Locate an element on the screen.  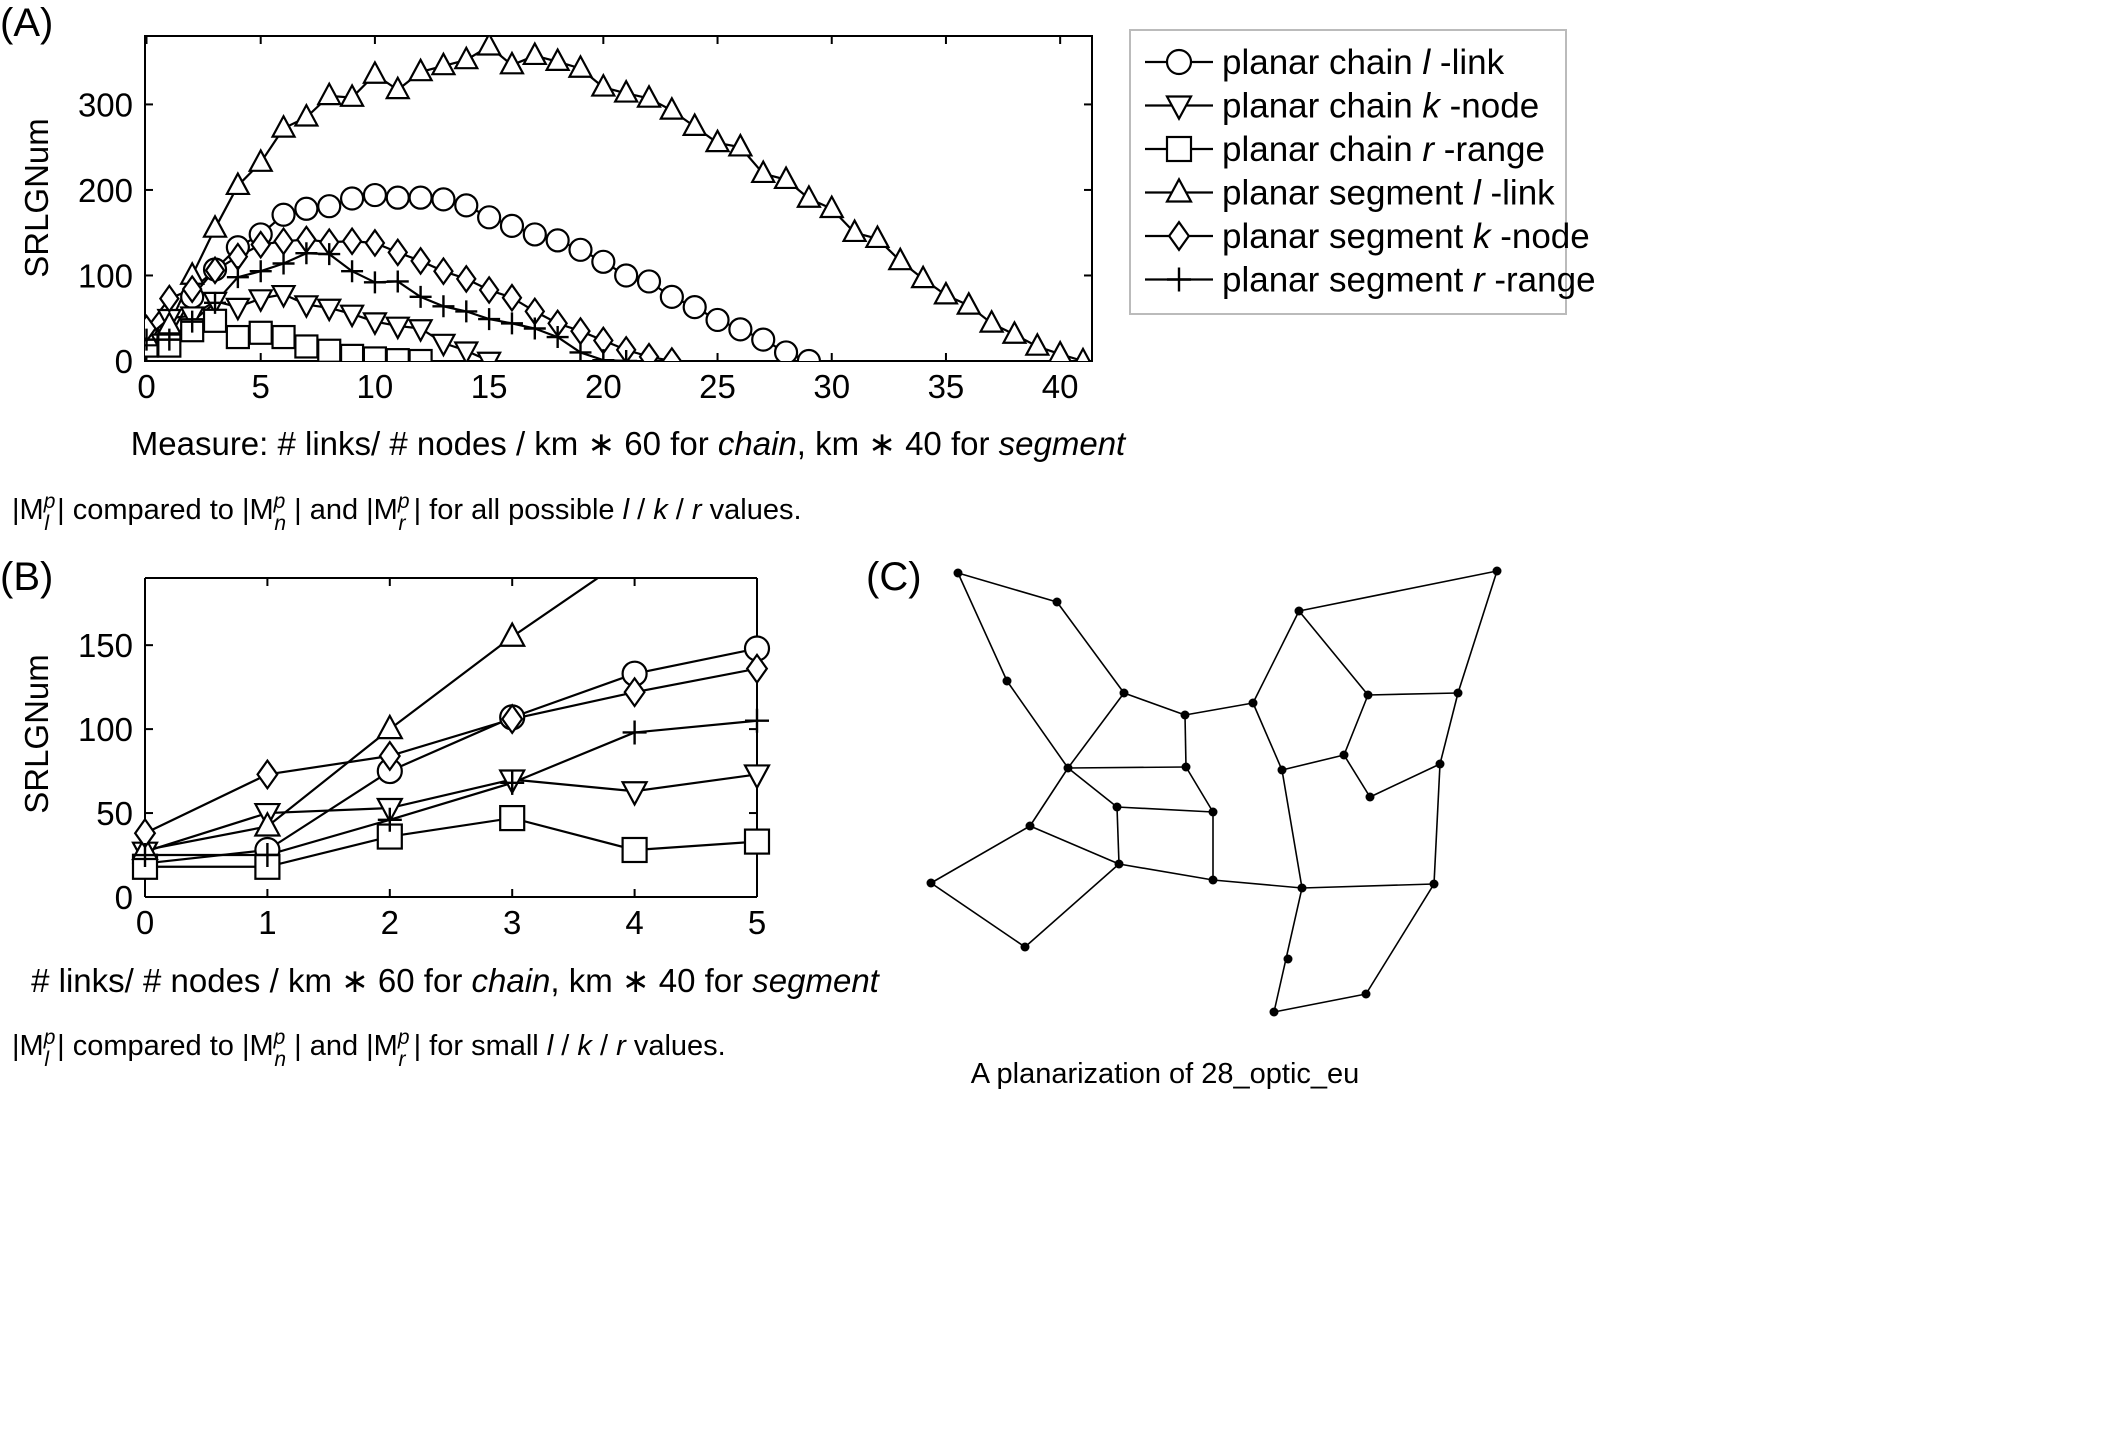
x-tick-label: 0 is located at coordinates (146, 386).